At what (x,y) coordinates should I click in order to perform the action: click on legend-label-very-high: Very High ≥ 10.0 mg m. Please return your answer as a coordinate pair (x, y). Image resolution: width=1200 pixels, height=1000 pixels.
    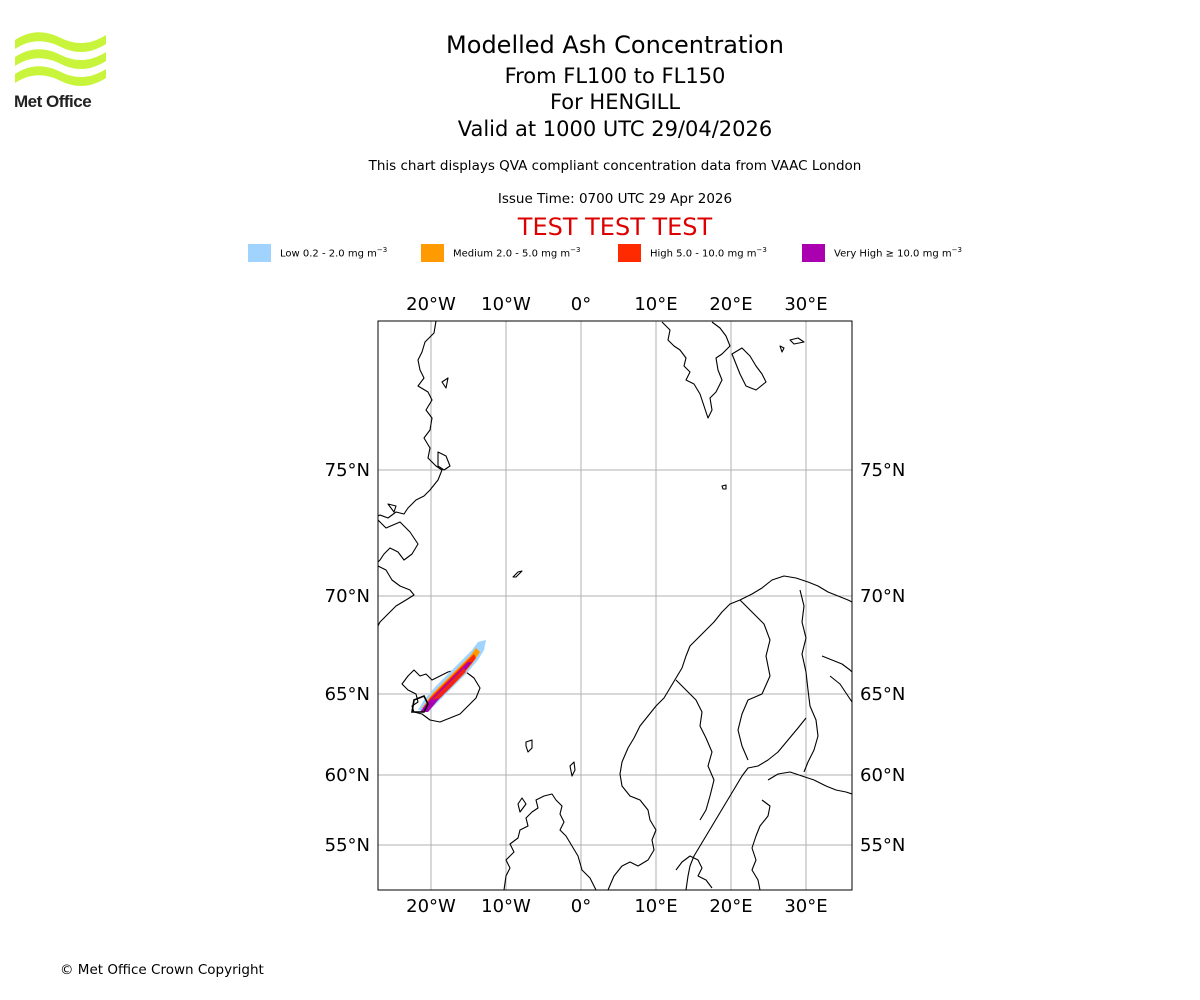
    Looking at the image, I should click on (893, 254).